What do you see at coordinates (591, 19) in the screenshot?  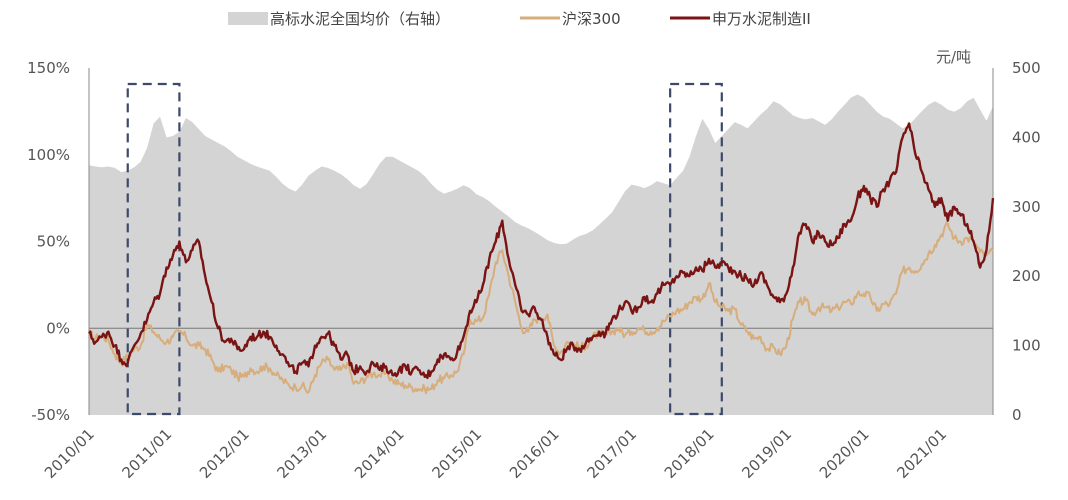 I see `legend-label-hs300: 沪深300` at bounding box center [591, 19].